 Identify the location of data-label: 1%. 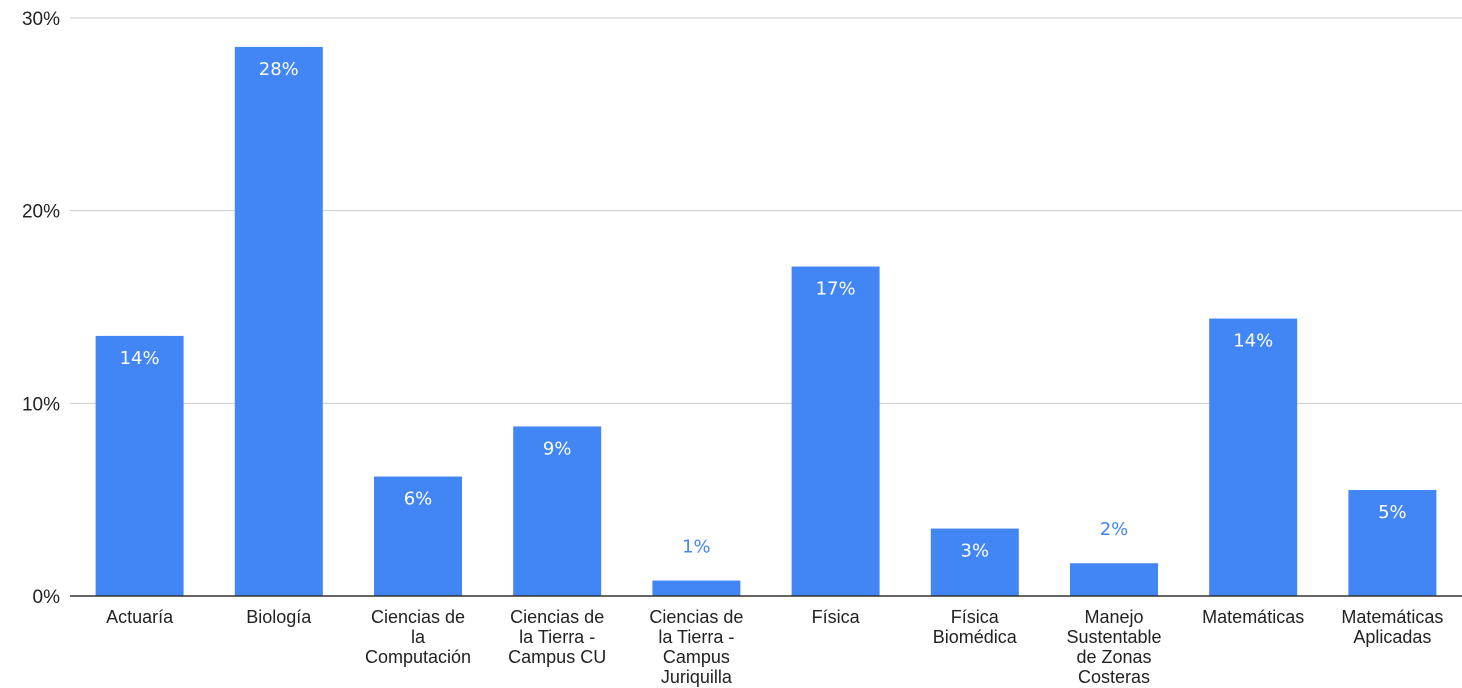
(696, 547).